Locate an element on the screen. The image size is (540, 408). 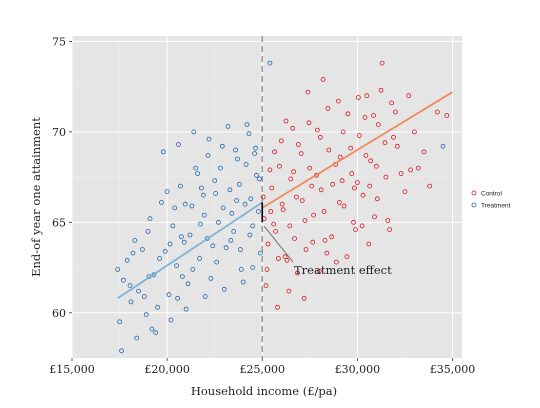
legend-label: Treatment is located at coordinates (496, 206).